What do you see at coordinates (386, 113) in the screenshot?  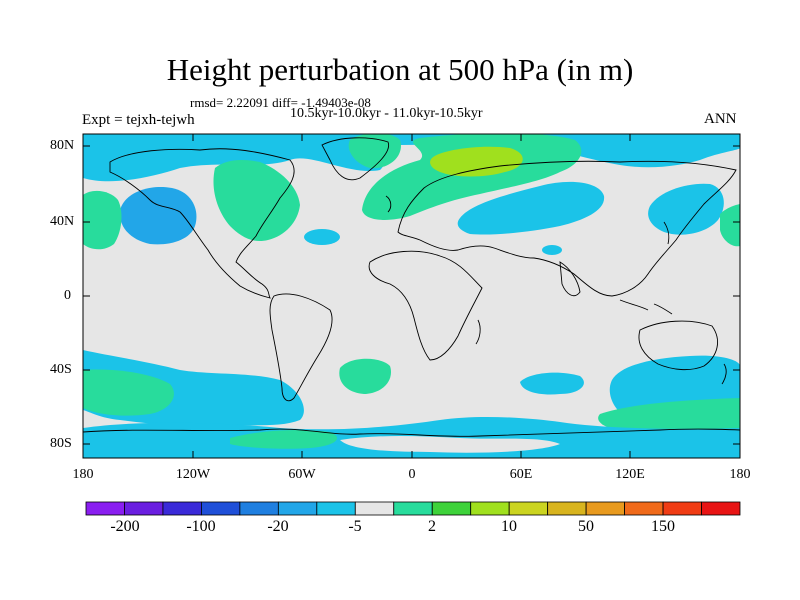 I see `period-text: 10.5kyr-10.0kyr - 11.0kyr-10.5kyr` at bounding box center [386, 113].